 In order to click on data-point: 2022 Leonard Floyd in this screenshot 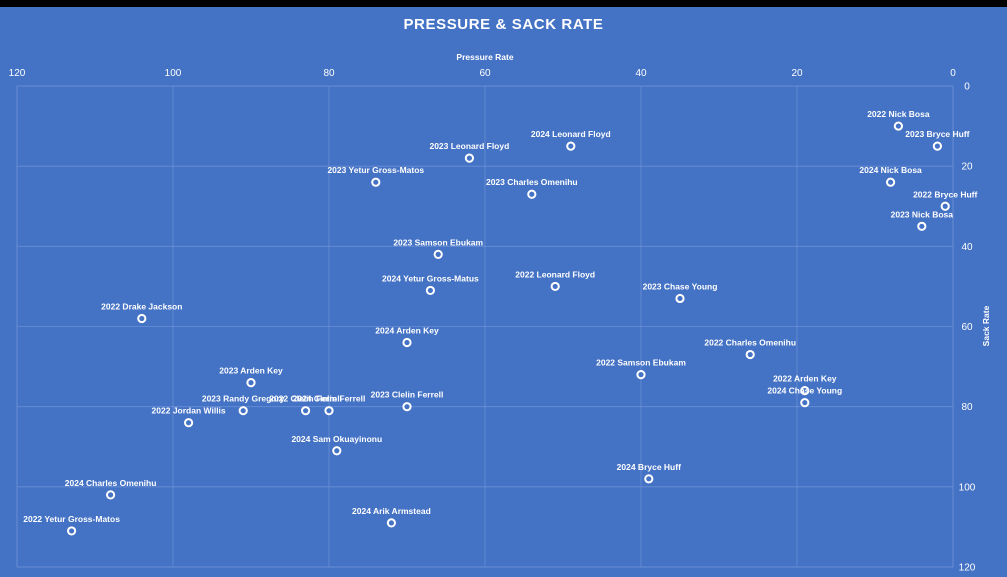, I will do `click(555, 280)`.